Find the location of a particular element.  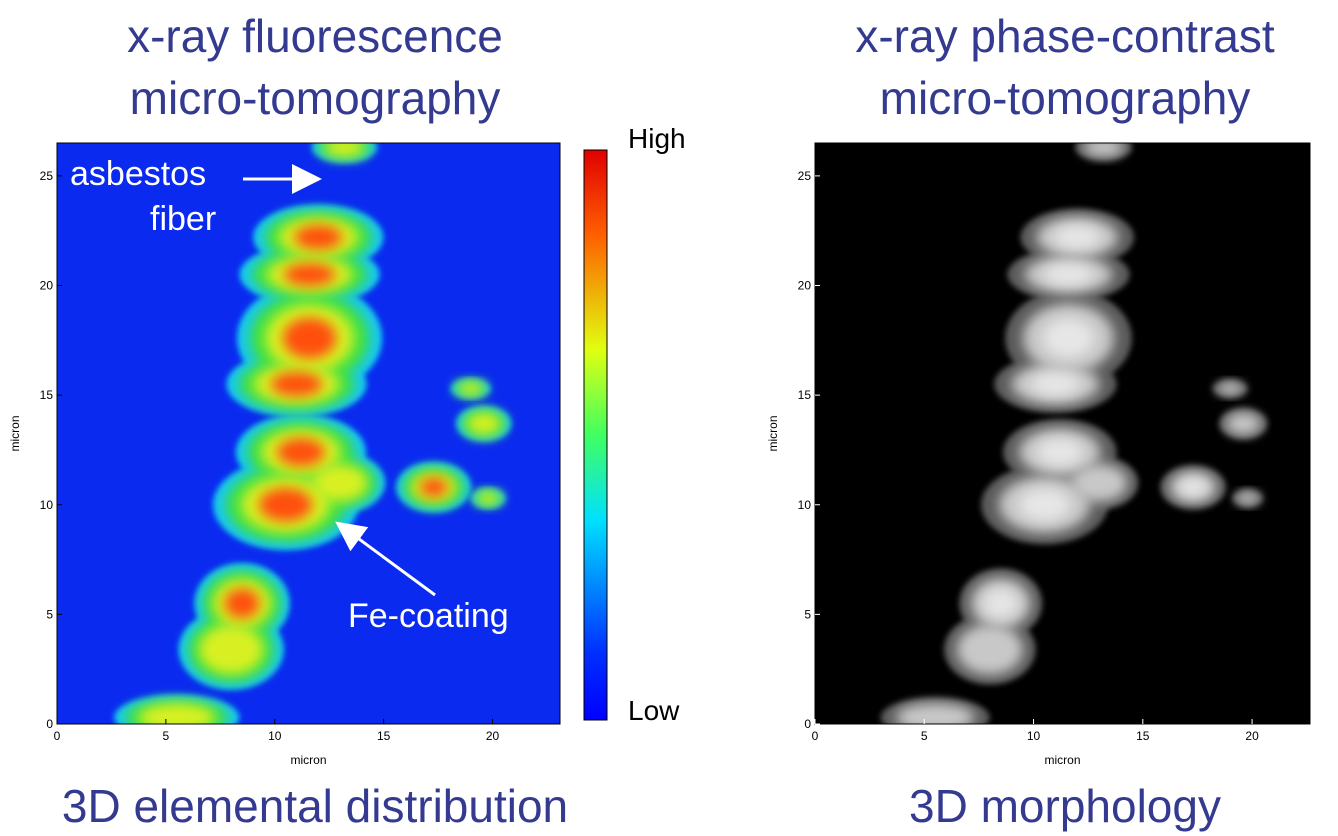

panel-caption: 3D elemental distribution is located at coordinates (315, 806).